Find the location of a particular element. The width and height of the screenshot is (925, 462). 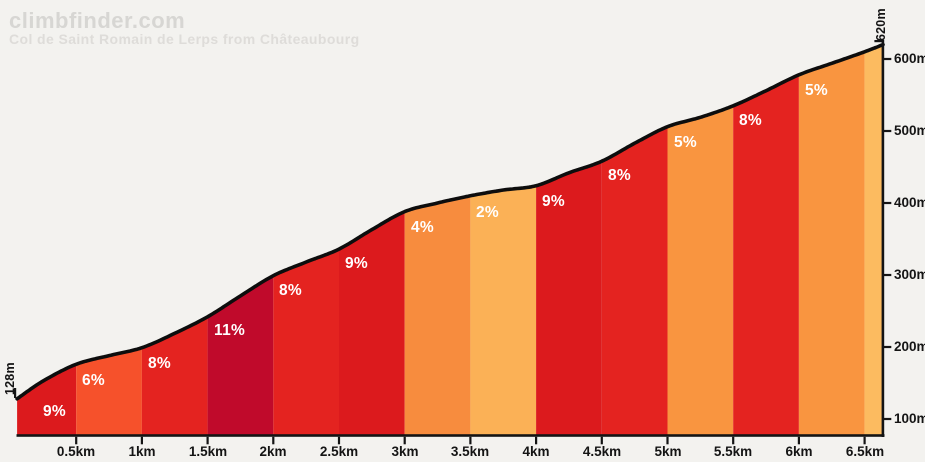

end-elevation-label: 620m is located at coordinates (881, 24).